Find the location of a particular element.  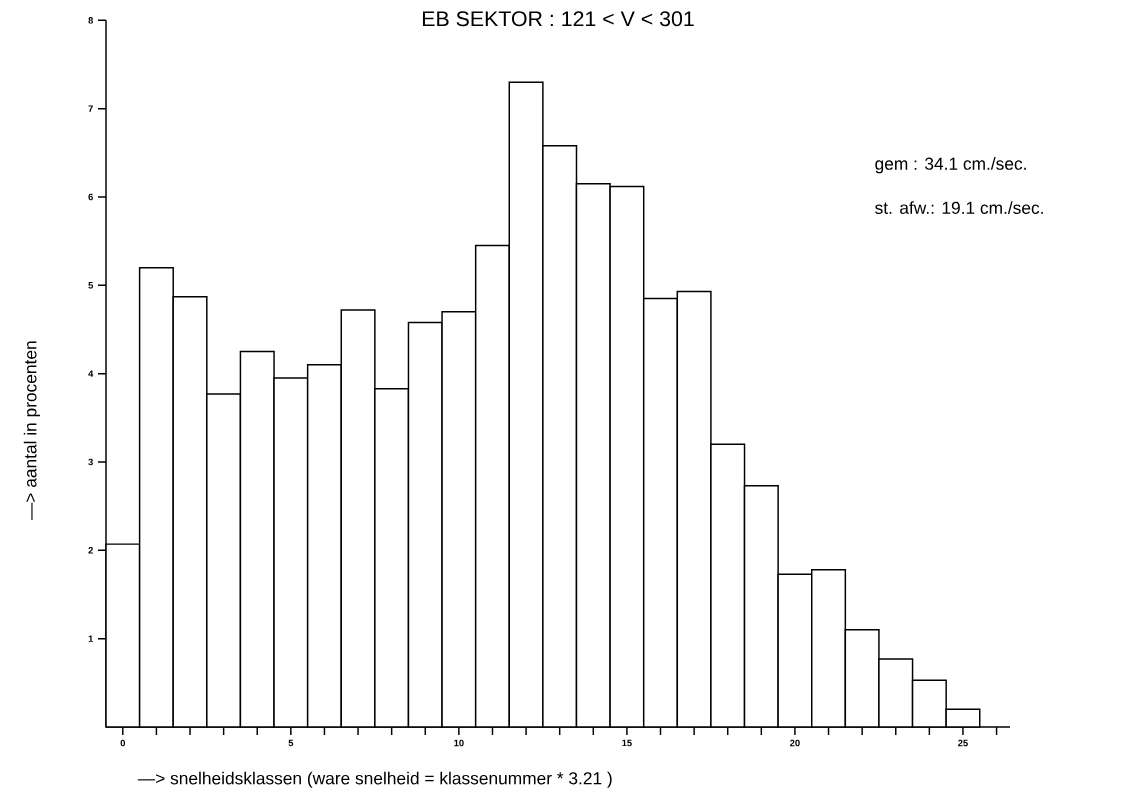

x-tick-label: 0 is located at coordinates (123, 743).